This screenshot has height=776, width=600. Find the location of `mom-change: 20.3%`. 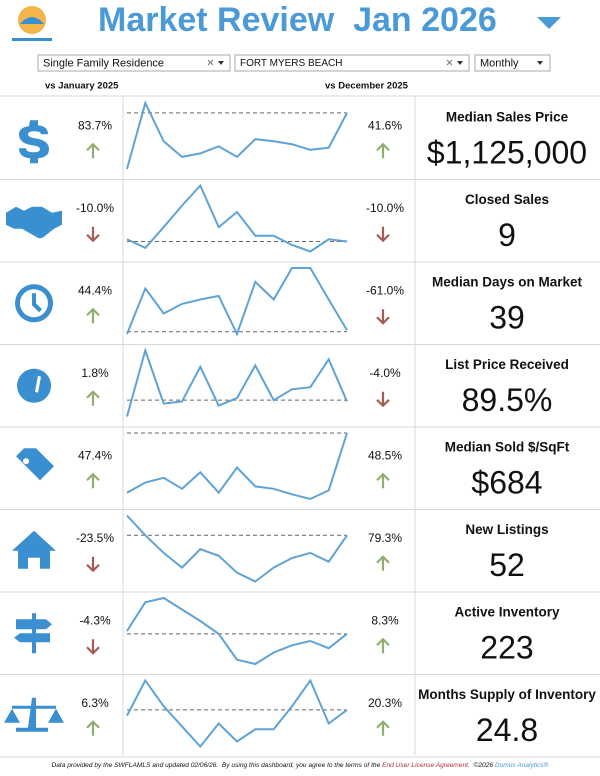

mom-change: 20.3% is located at coordinates (385, 703).